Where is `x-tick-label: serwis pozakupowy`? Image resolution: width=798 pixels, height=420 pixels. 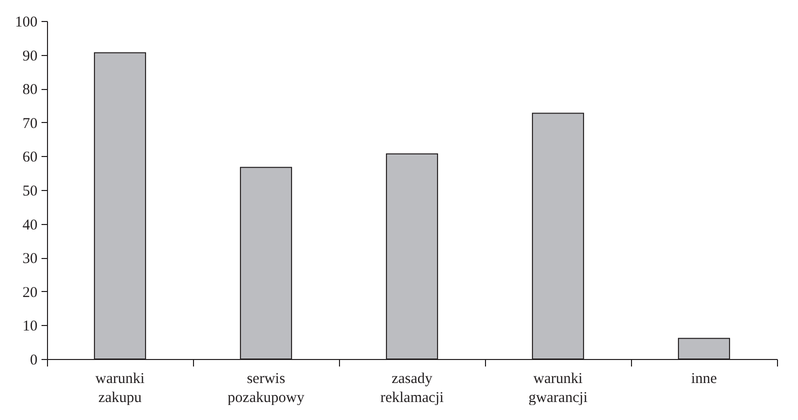
x-tick-label: serwis pozakupowy is located at coordinates (266, 388).